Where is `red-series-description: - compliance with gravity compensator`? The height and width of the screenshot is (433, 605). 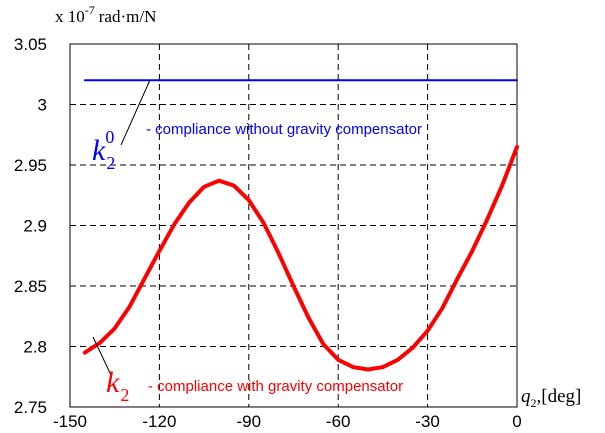 red-series-description: - compliance with gravity compensator is located at coordinates (275, 386).